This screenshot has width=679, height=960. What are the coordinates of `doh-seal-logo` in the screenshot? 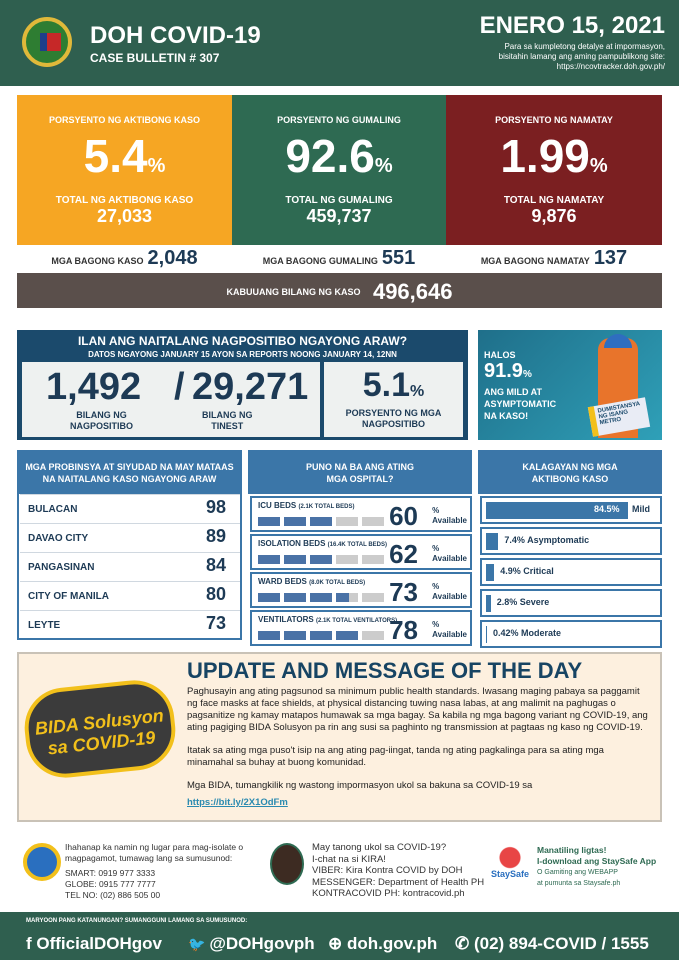 It's located at (47, 42).